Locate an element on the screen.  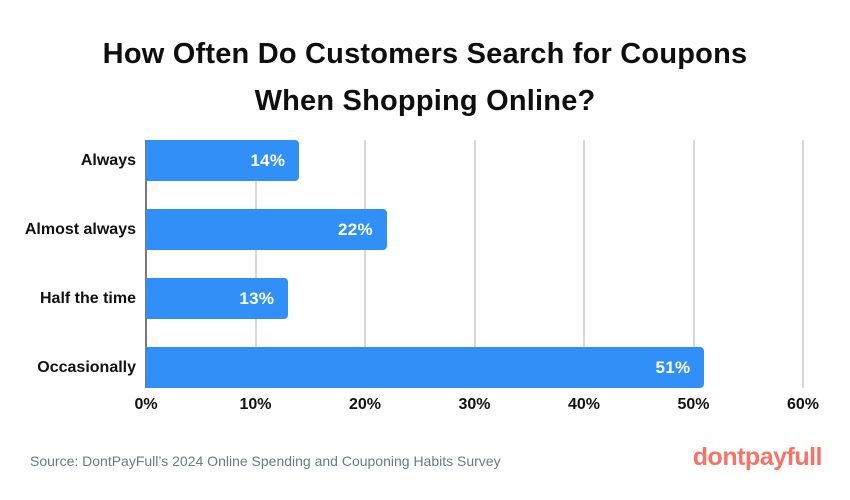
x-tick-label: 30% is located at coordinates (474, 404).